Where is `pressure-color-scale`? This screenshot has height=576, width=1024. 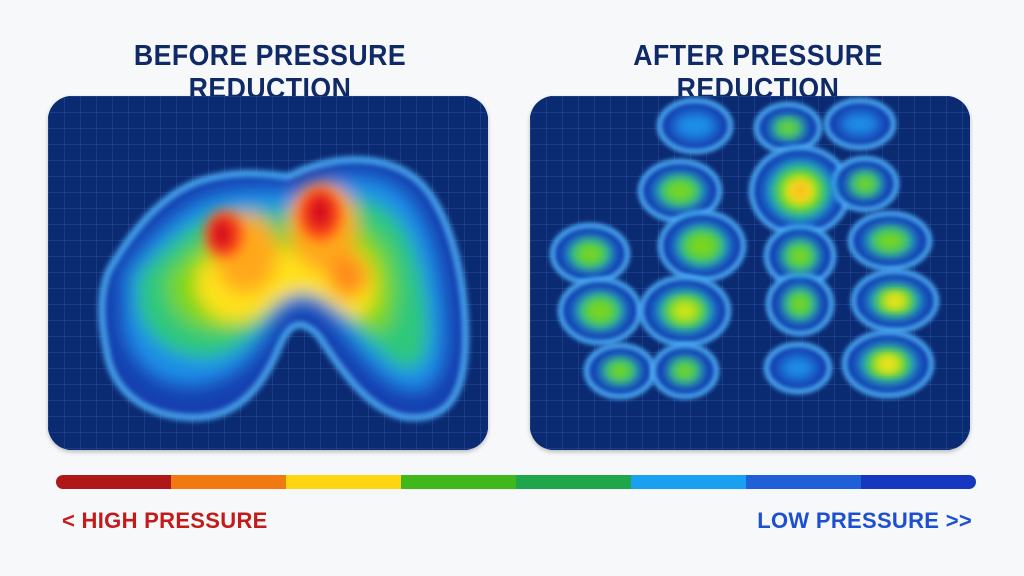 pressure-color-scale is located at coordinates (516, 482).